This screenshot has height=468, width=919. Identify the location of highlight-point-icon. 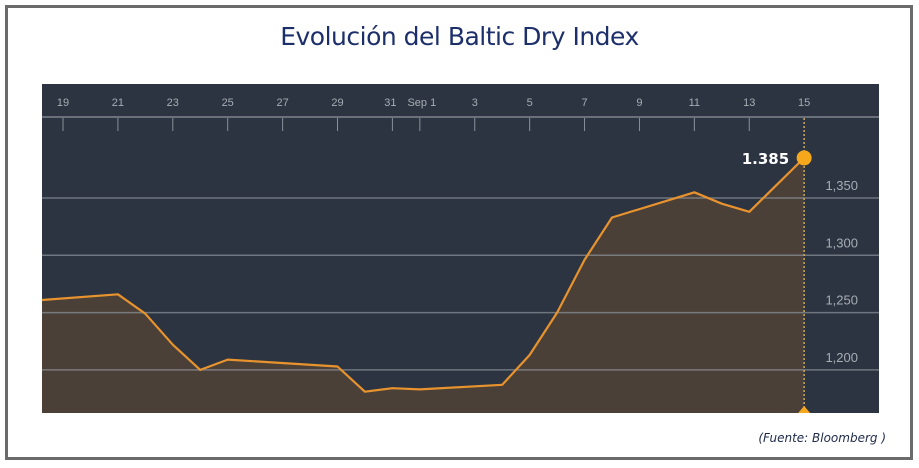
(804, 158).